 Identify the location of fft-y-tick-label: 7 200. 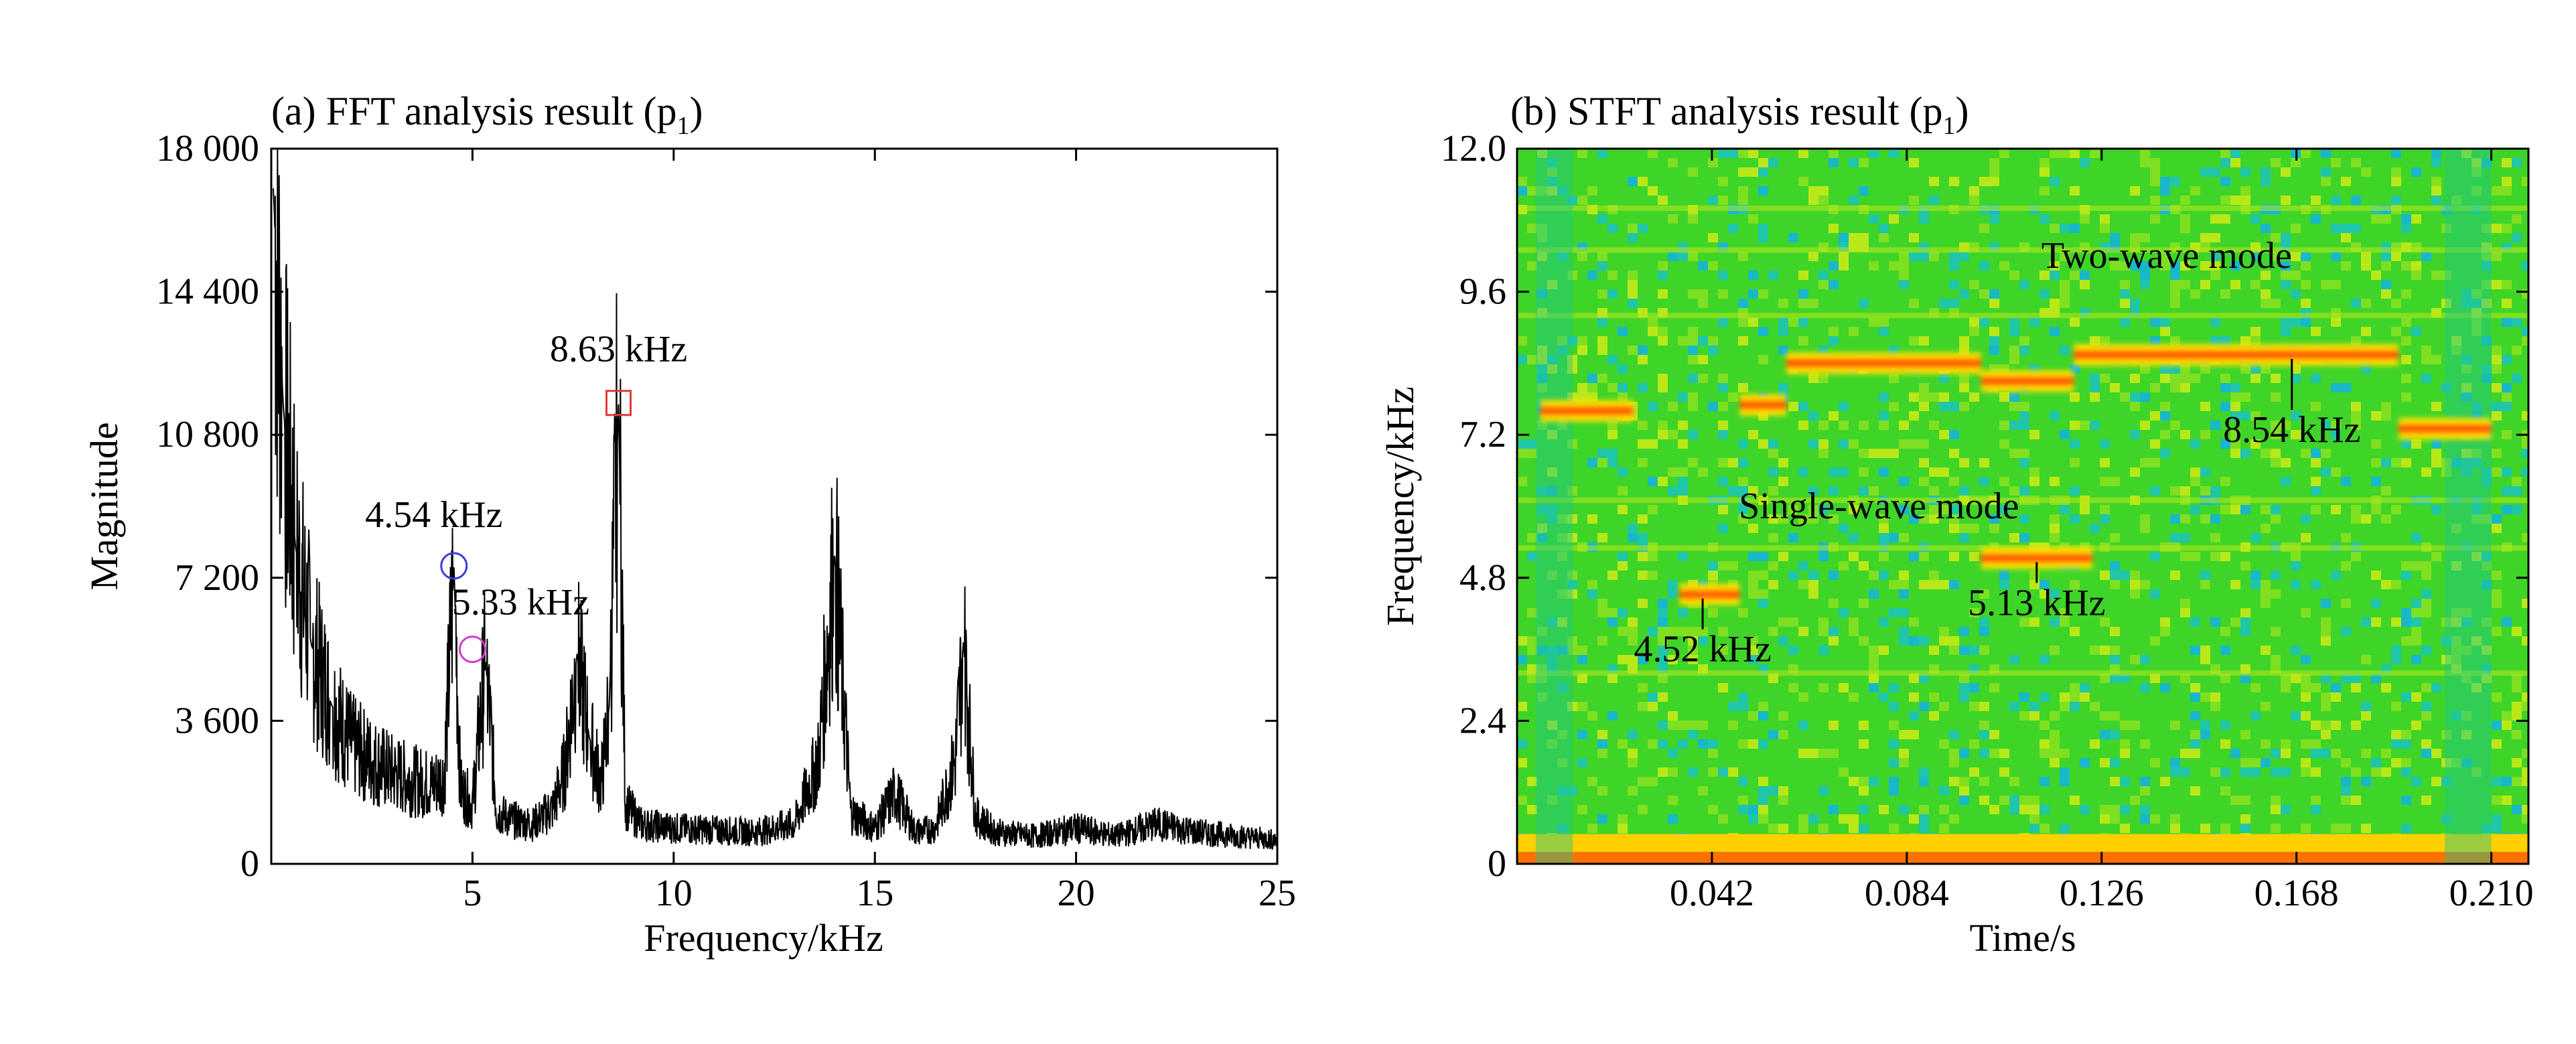
(217, 578).